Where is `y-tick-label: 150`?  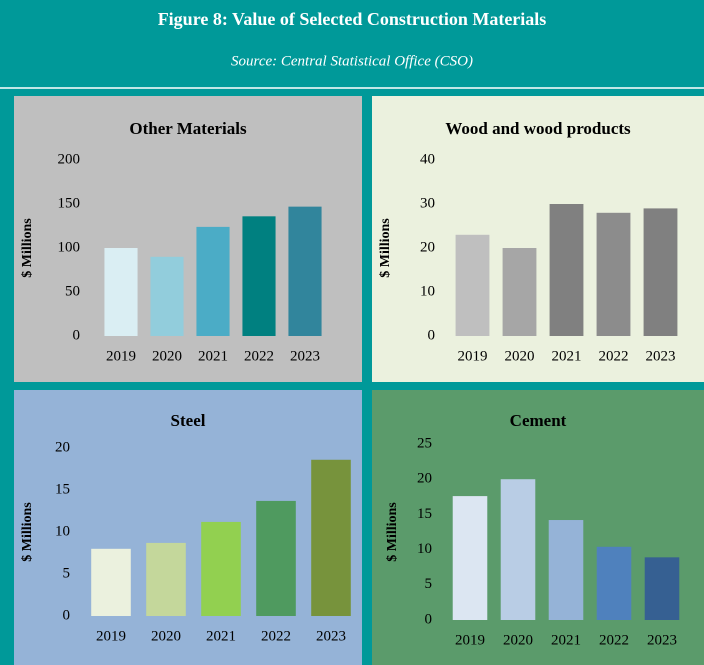 y-tick-label: 150 is located at coordinates (69, 203).